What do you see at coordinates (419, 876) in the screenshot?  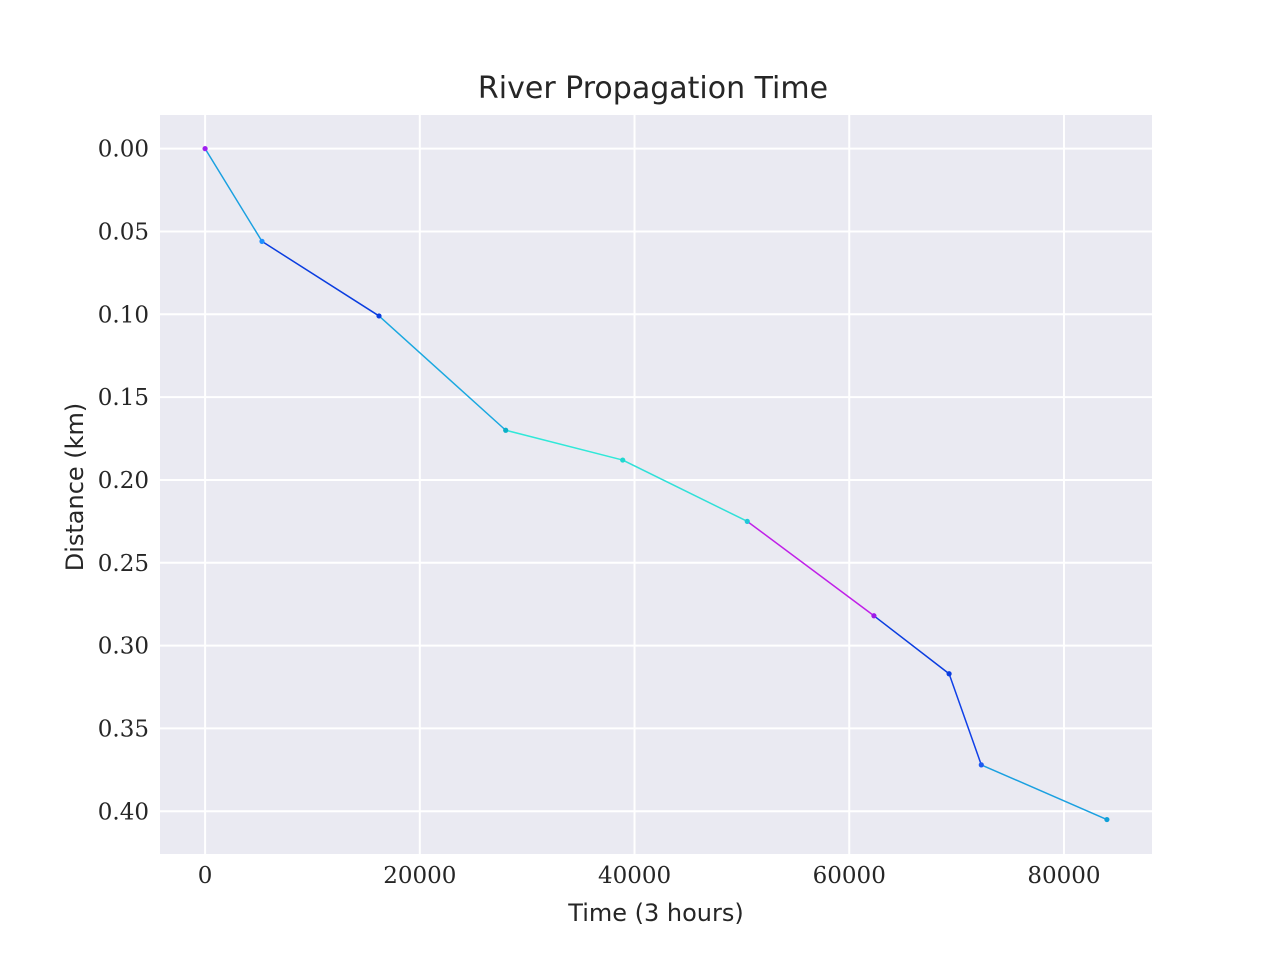 I see `x-tick-label: 20000` at bounding box center [419, 876].